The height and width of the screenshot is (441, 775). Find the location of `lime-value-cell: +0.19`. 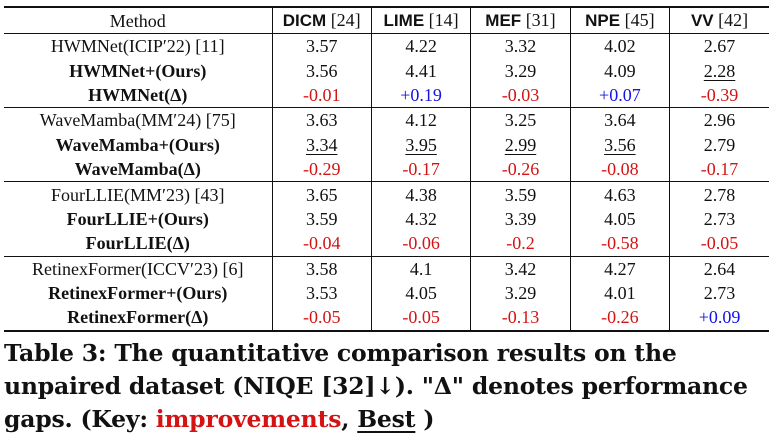

lime-value-cell: +0.19 is located at coordinates (420, 95).